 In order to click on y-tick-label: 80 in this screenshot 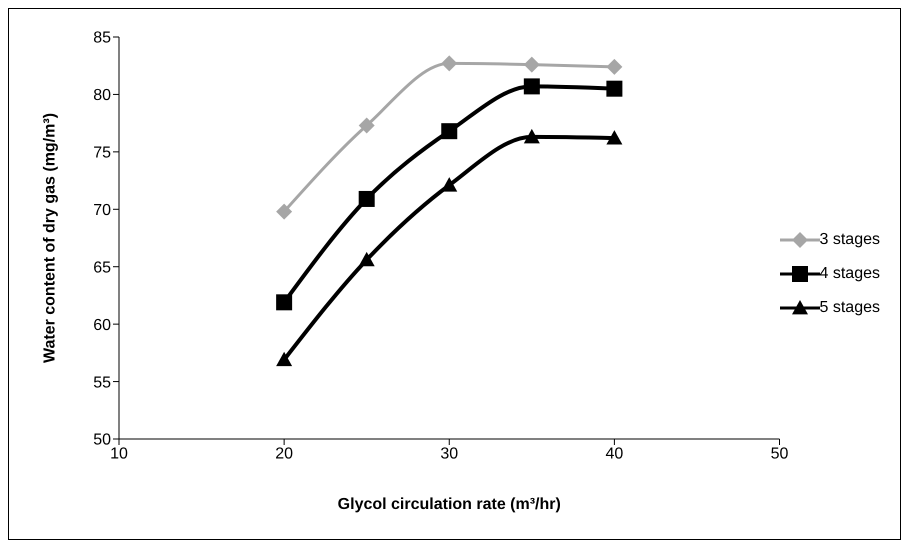, I will do `click(102, 95)`.